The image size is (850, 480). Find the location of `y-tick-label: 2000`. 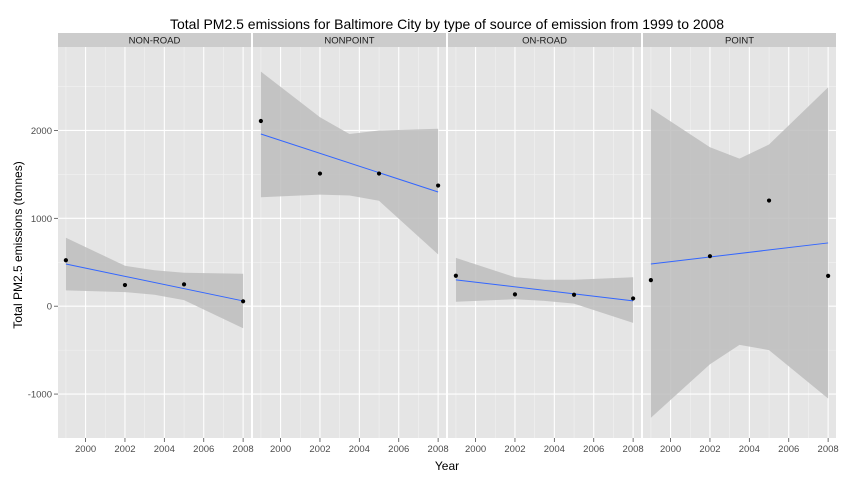

y-tick-label: 2000 is located at coordinates (41, 131).